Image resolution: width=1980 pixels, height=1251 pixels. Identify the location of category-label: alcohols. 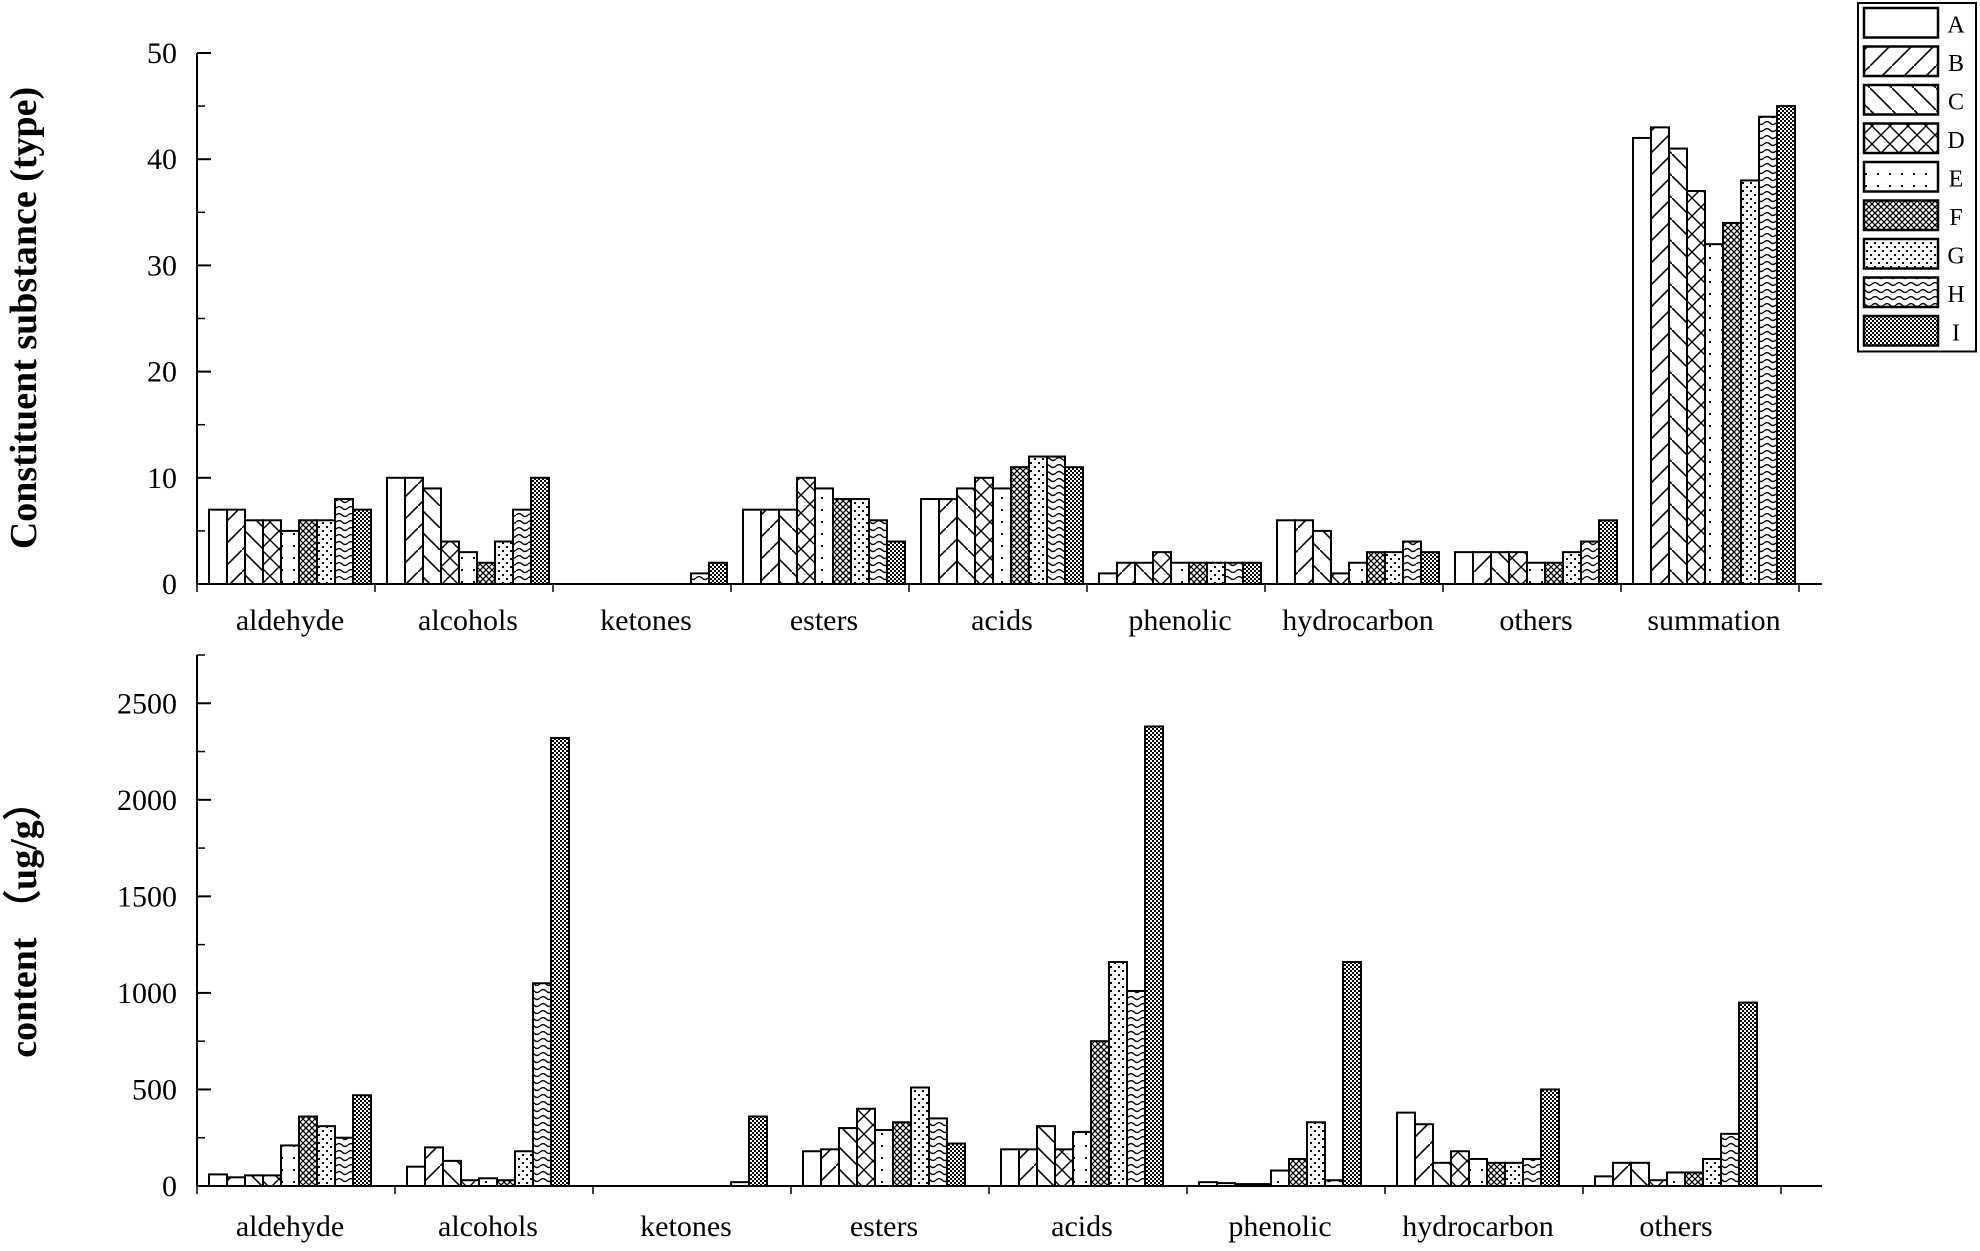
(488, 1226).